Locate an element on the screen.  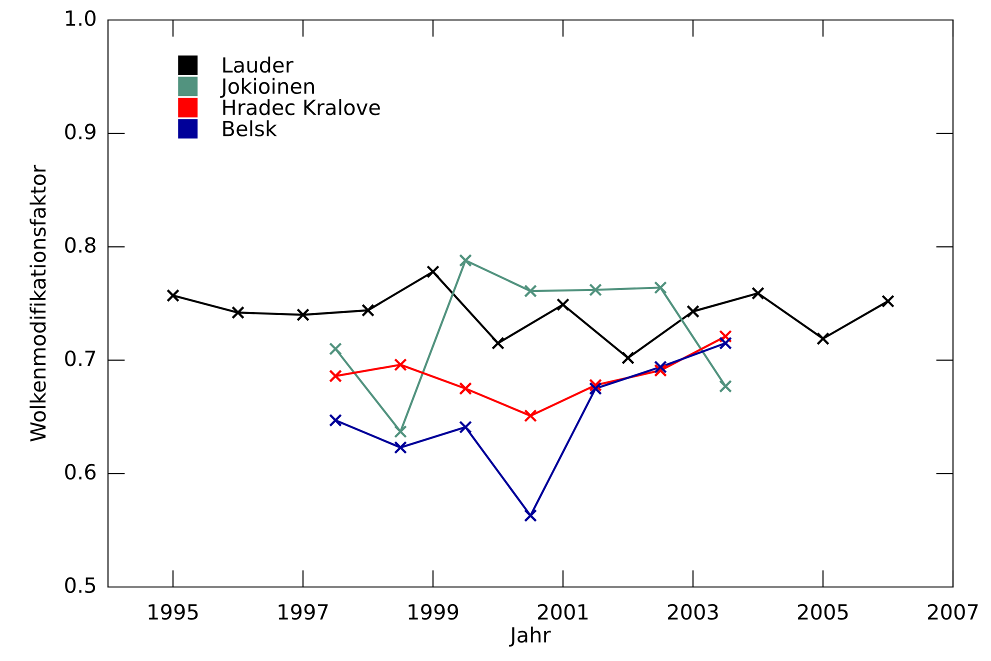
x-tick-label: 1997 is located at coordinates (303, 612).